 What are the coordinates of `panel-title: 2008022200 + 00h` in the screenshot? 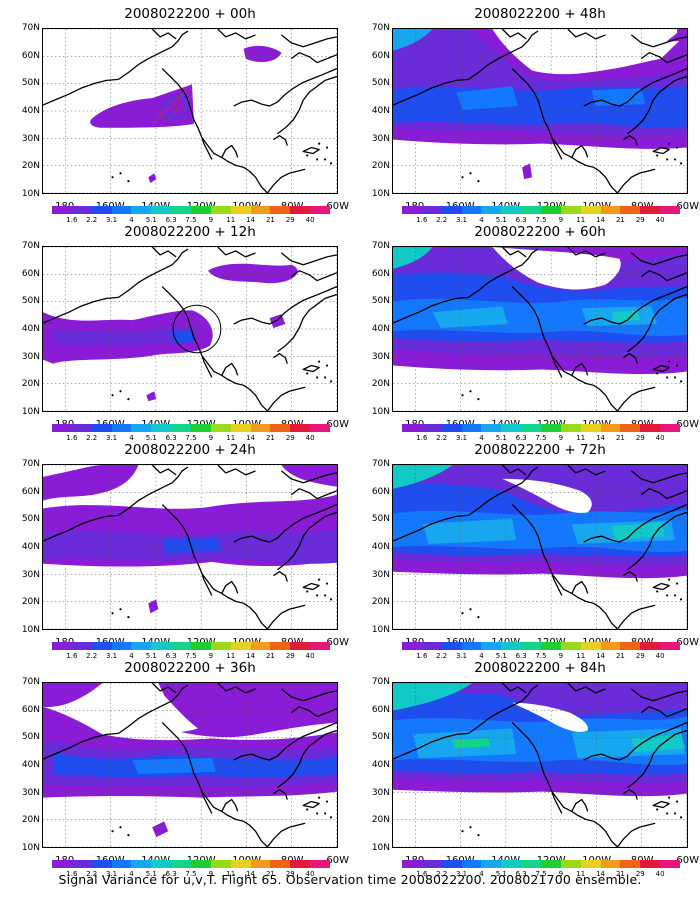 It's located at (190, 14).